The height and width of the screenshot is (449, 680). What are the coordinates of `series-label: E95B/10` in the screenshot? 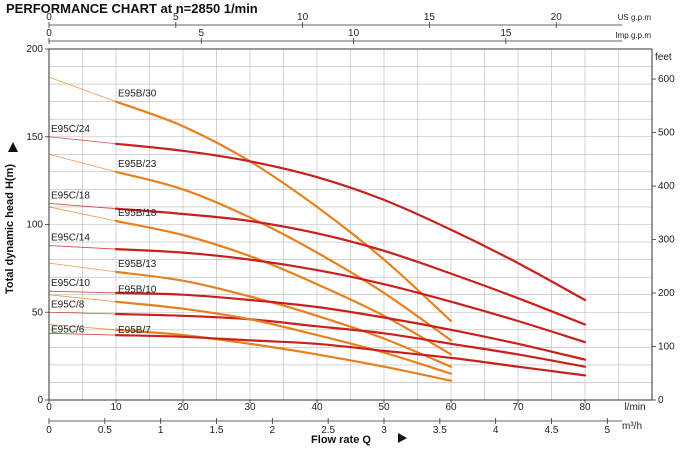 It's located at (137, 290).